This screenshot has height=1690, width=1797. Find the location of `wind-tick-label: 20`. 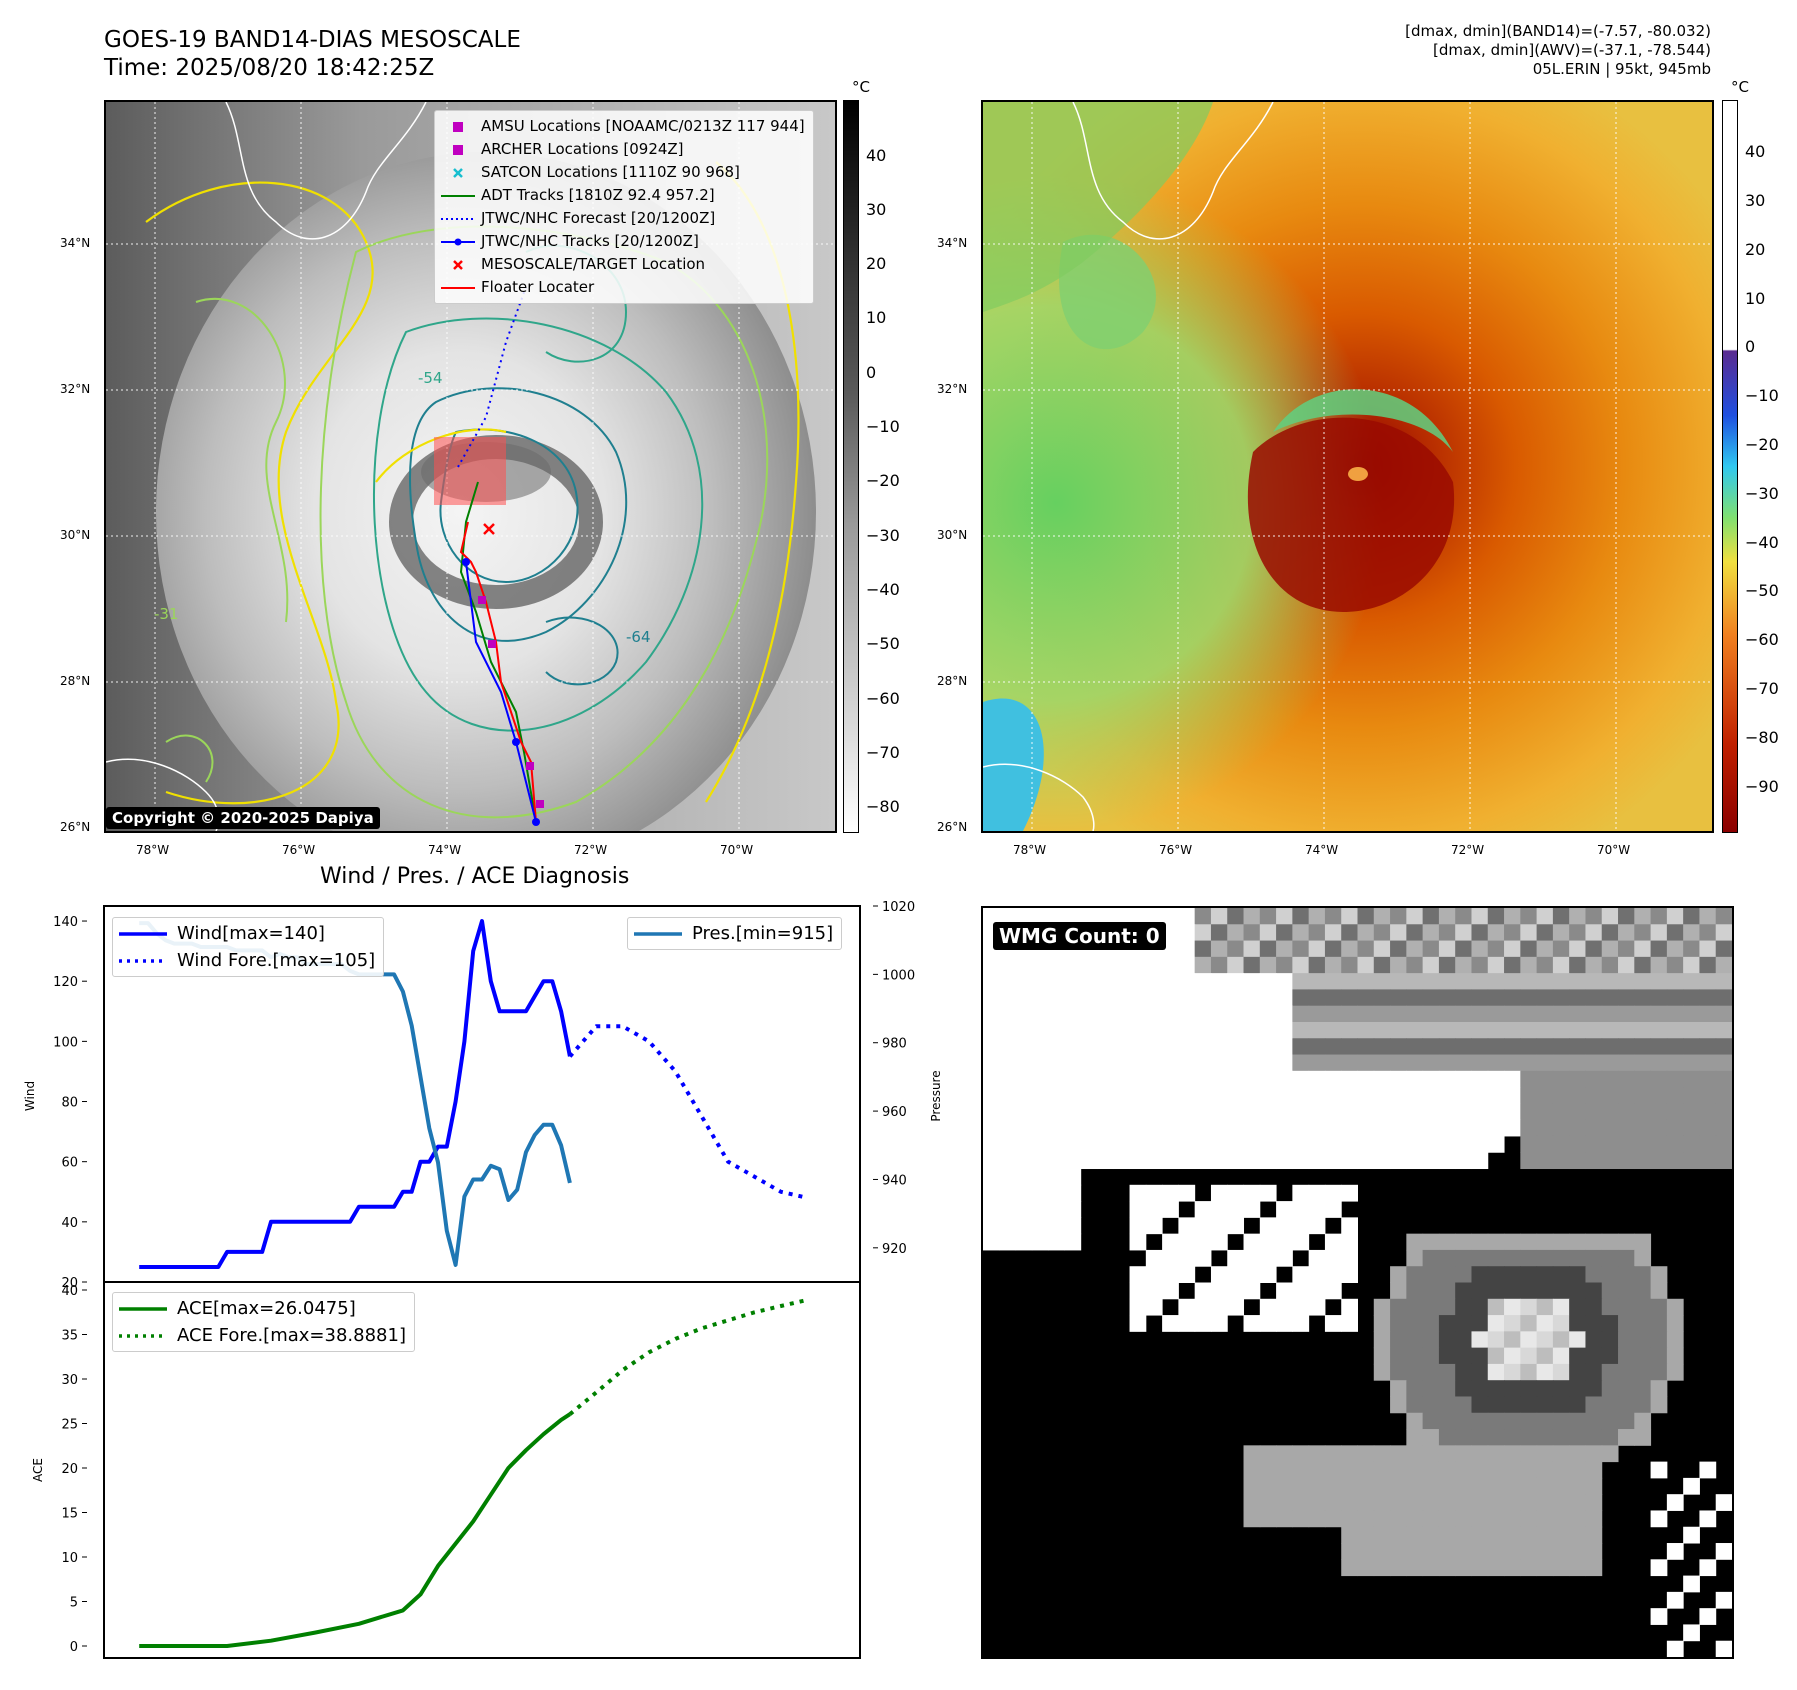

wind-tick-label: 20 is located at coordinates (69, 1283).